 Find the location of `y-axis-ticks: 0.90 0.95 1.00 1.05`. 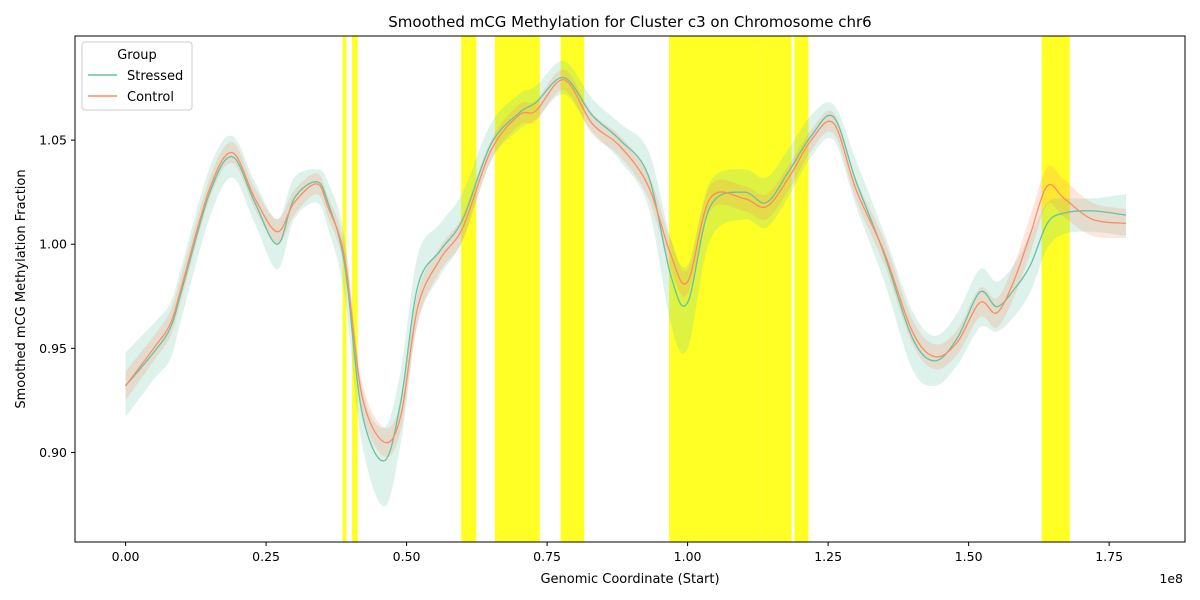

y-axis-ticks: 0.90 0.95 1.00 1.05 is located at coordinates (57, 296).